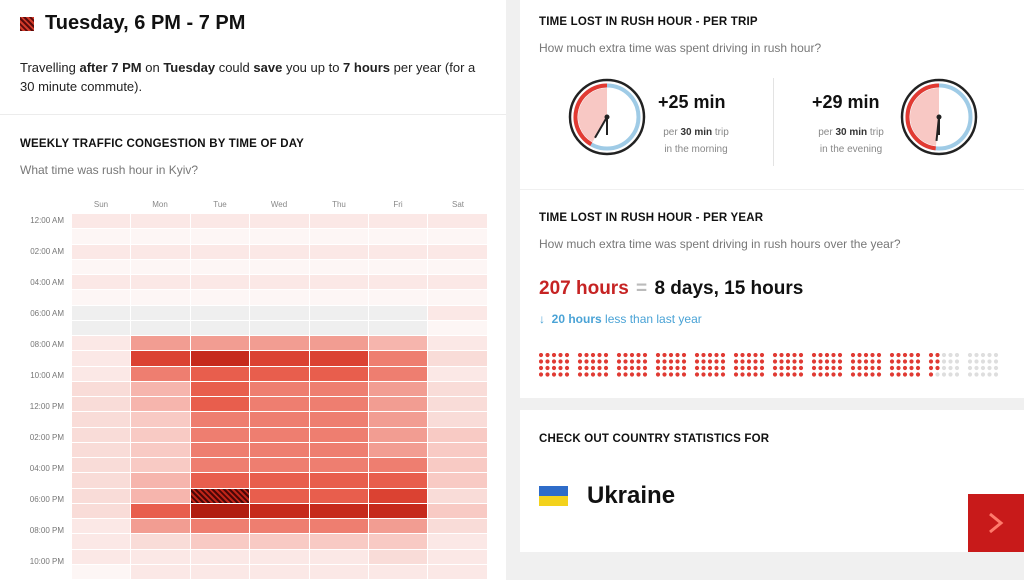 The width and height of the screenshot is (1024, 580). I want to click on day-label-fri: Fri, so click(398, 204).